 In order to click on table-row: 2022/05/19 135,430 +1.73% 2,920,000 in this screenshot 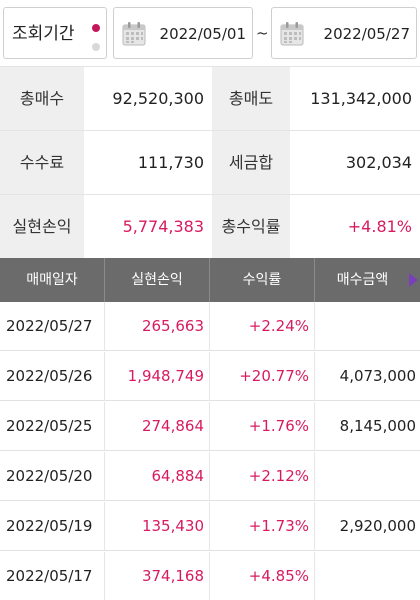, I will do `click(210, 526)`.